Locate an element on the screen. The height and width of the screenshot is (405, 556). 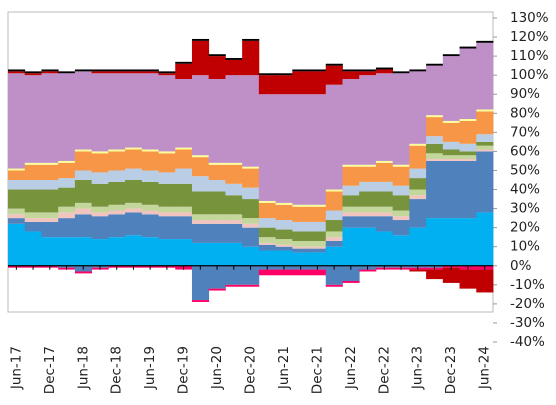
x-tick-label: Dec-19 is located at coordinates (184, 370).